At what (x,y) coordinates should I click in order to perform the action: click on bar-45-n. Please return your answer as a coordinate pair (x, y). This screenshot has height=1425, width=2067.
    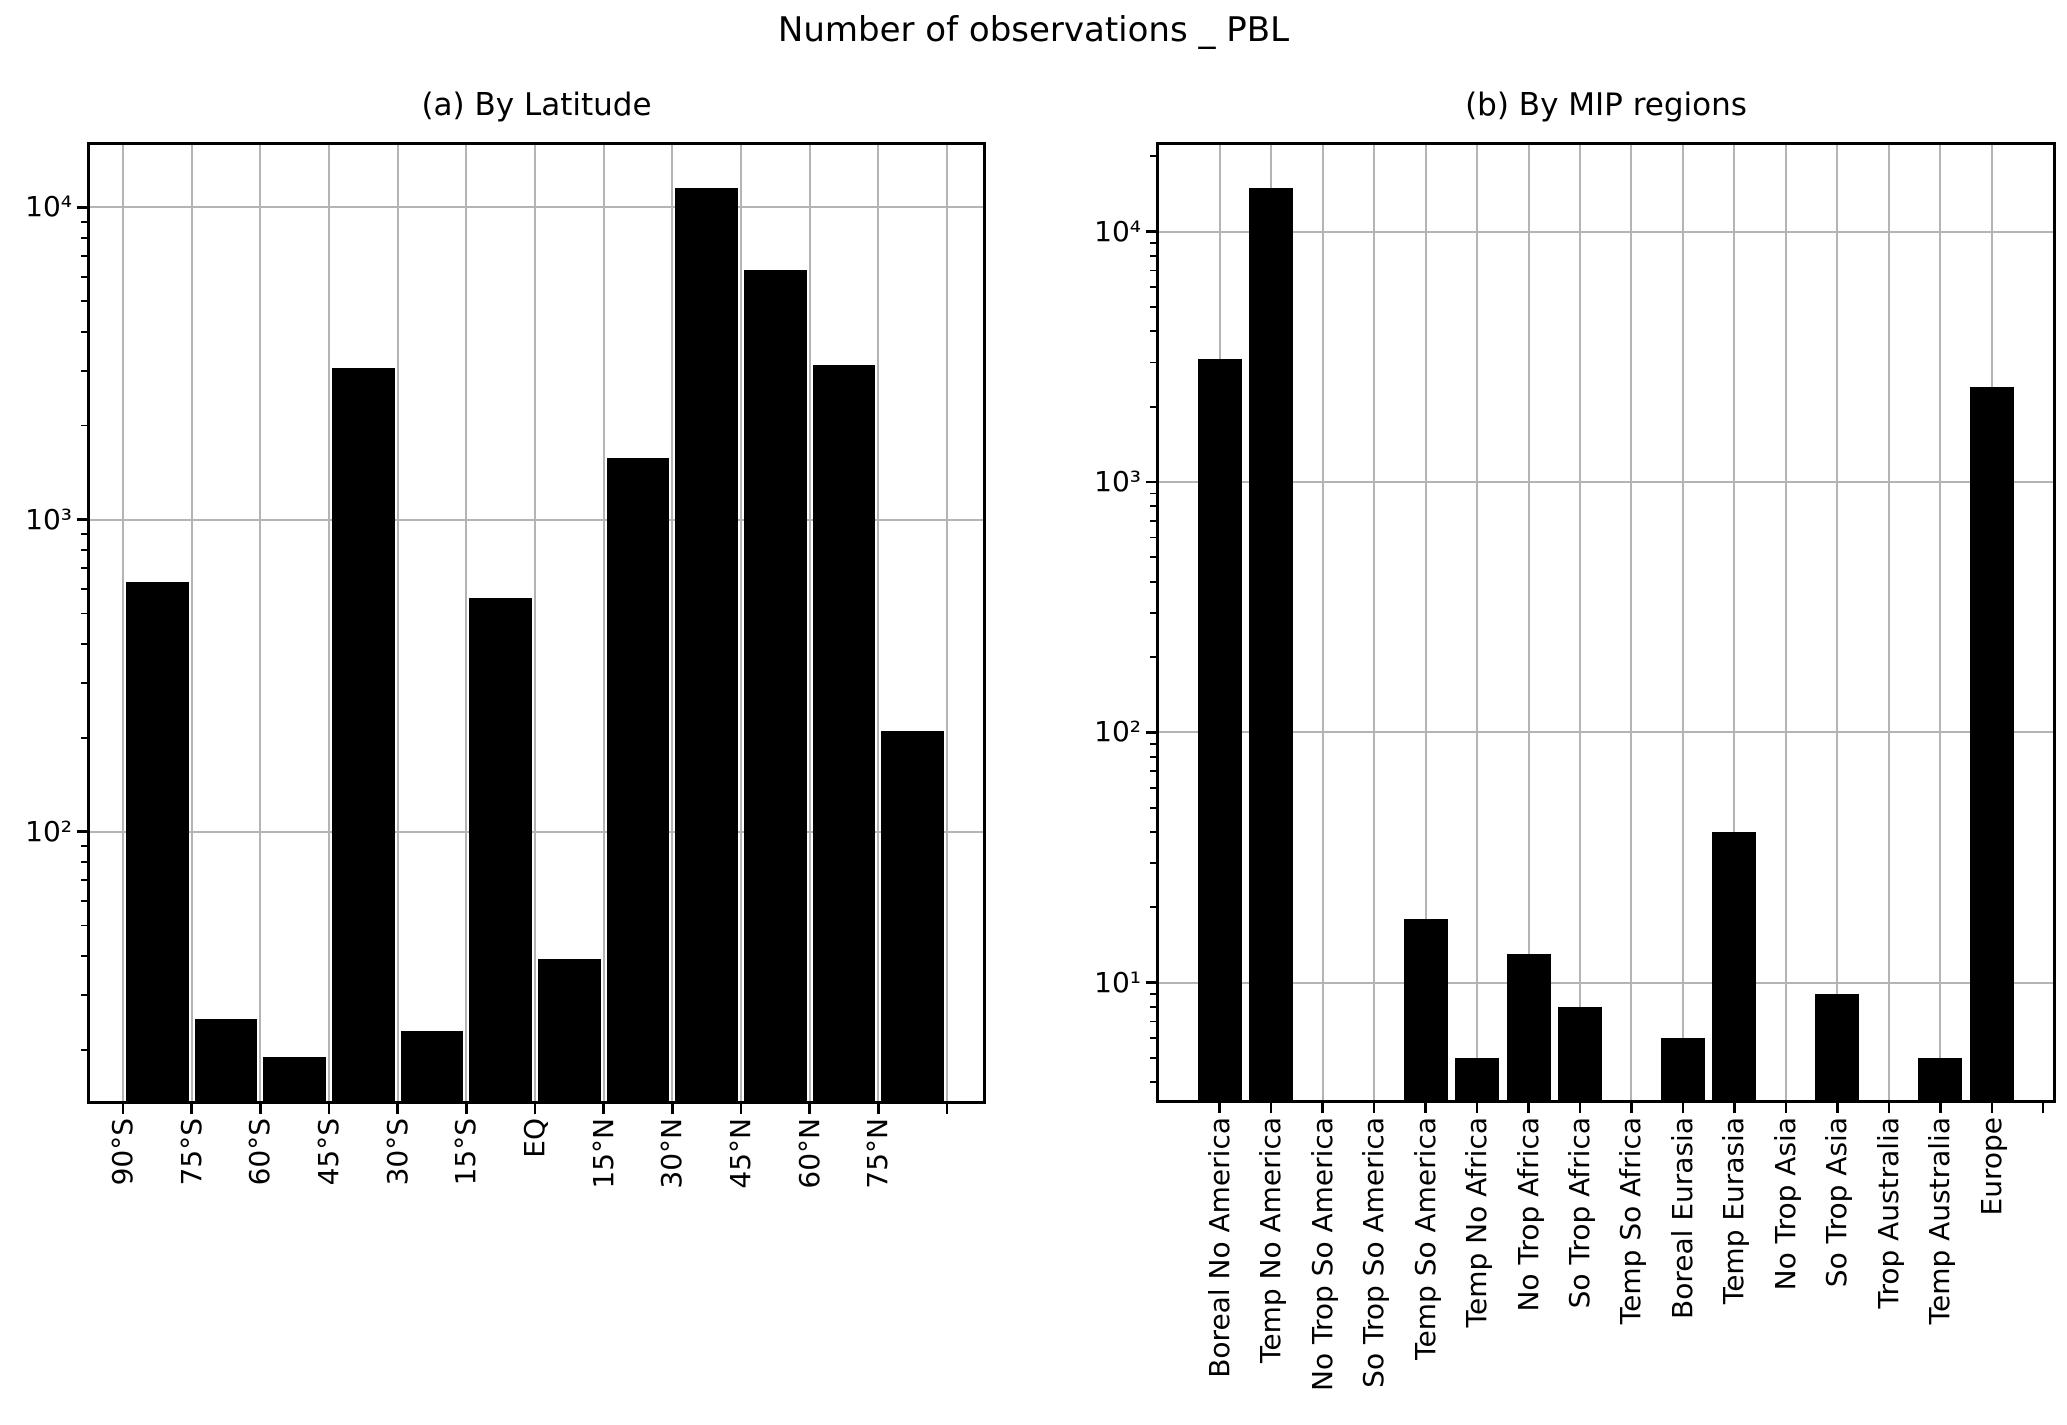
    Looking at the image, I should click on (775, 685).